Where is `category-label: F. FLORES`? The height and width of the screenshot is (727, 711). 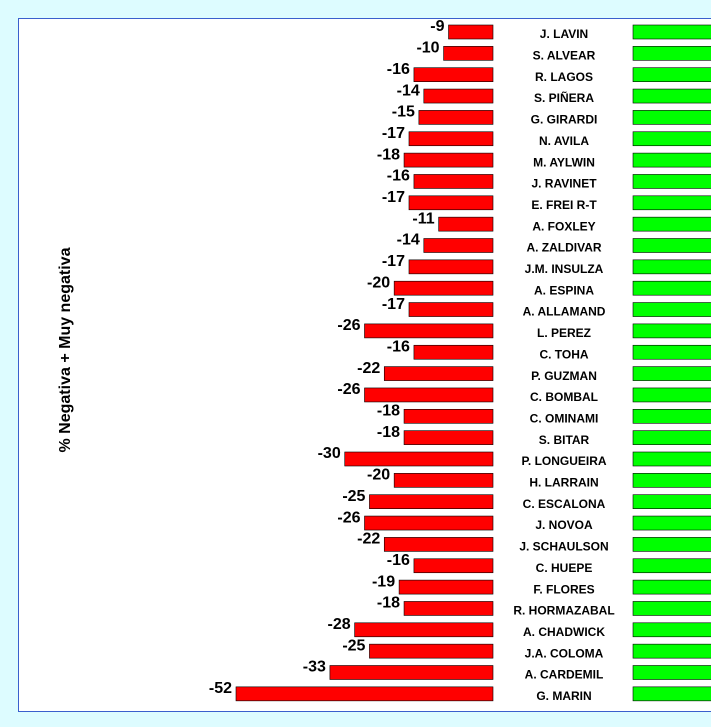
category-label: F. FLORES is located at coordinates (563, 589).